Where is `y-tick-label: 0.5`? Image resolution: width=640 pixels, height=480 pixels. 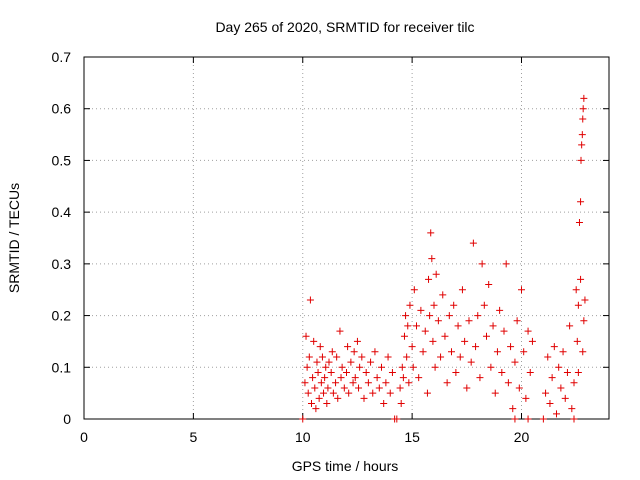
y-tick-label: 0.5 is located at coordinates (62, 160).